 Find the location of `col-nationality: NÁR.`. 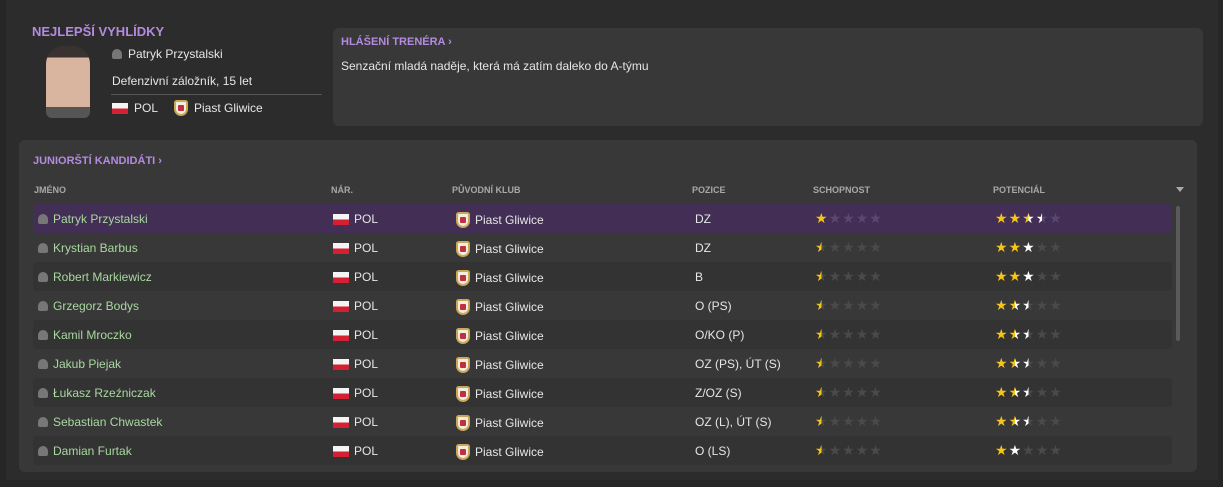

col-nationality: NÁR. is located at coordinates (342, 190).